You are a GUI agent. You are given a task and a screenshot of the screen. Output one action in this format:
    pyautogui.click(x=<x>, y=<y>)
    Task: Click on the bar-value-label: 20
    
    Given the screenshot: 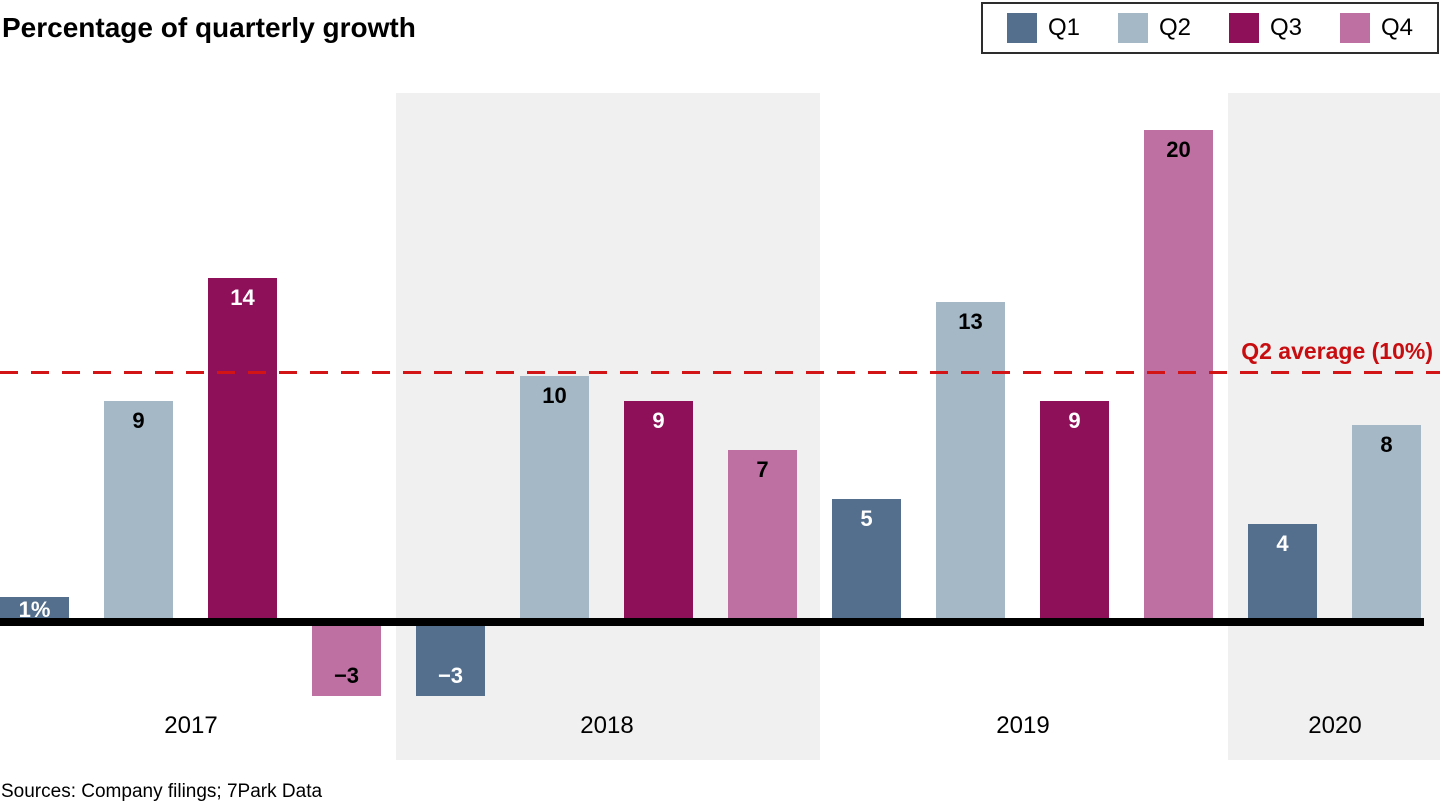 What is the action you would take?
    pyautogui.click(x=1178, y=149)
    